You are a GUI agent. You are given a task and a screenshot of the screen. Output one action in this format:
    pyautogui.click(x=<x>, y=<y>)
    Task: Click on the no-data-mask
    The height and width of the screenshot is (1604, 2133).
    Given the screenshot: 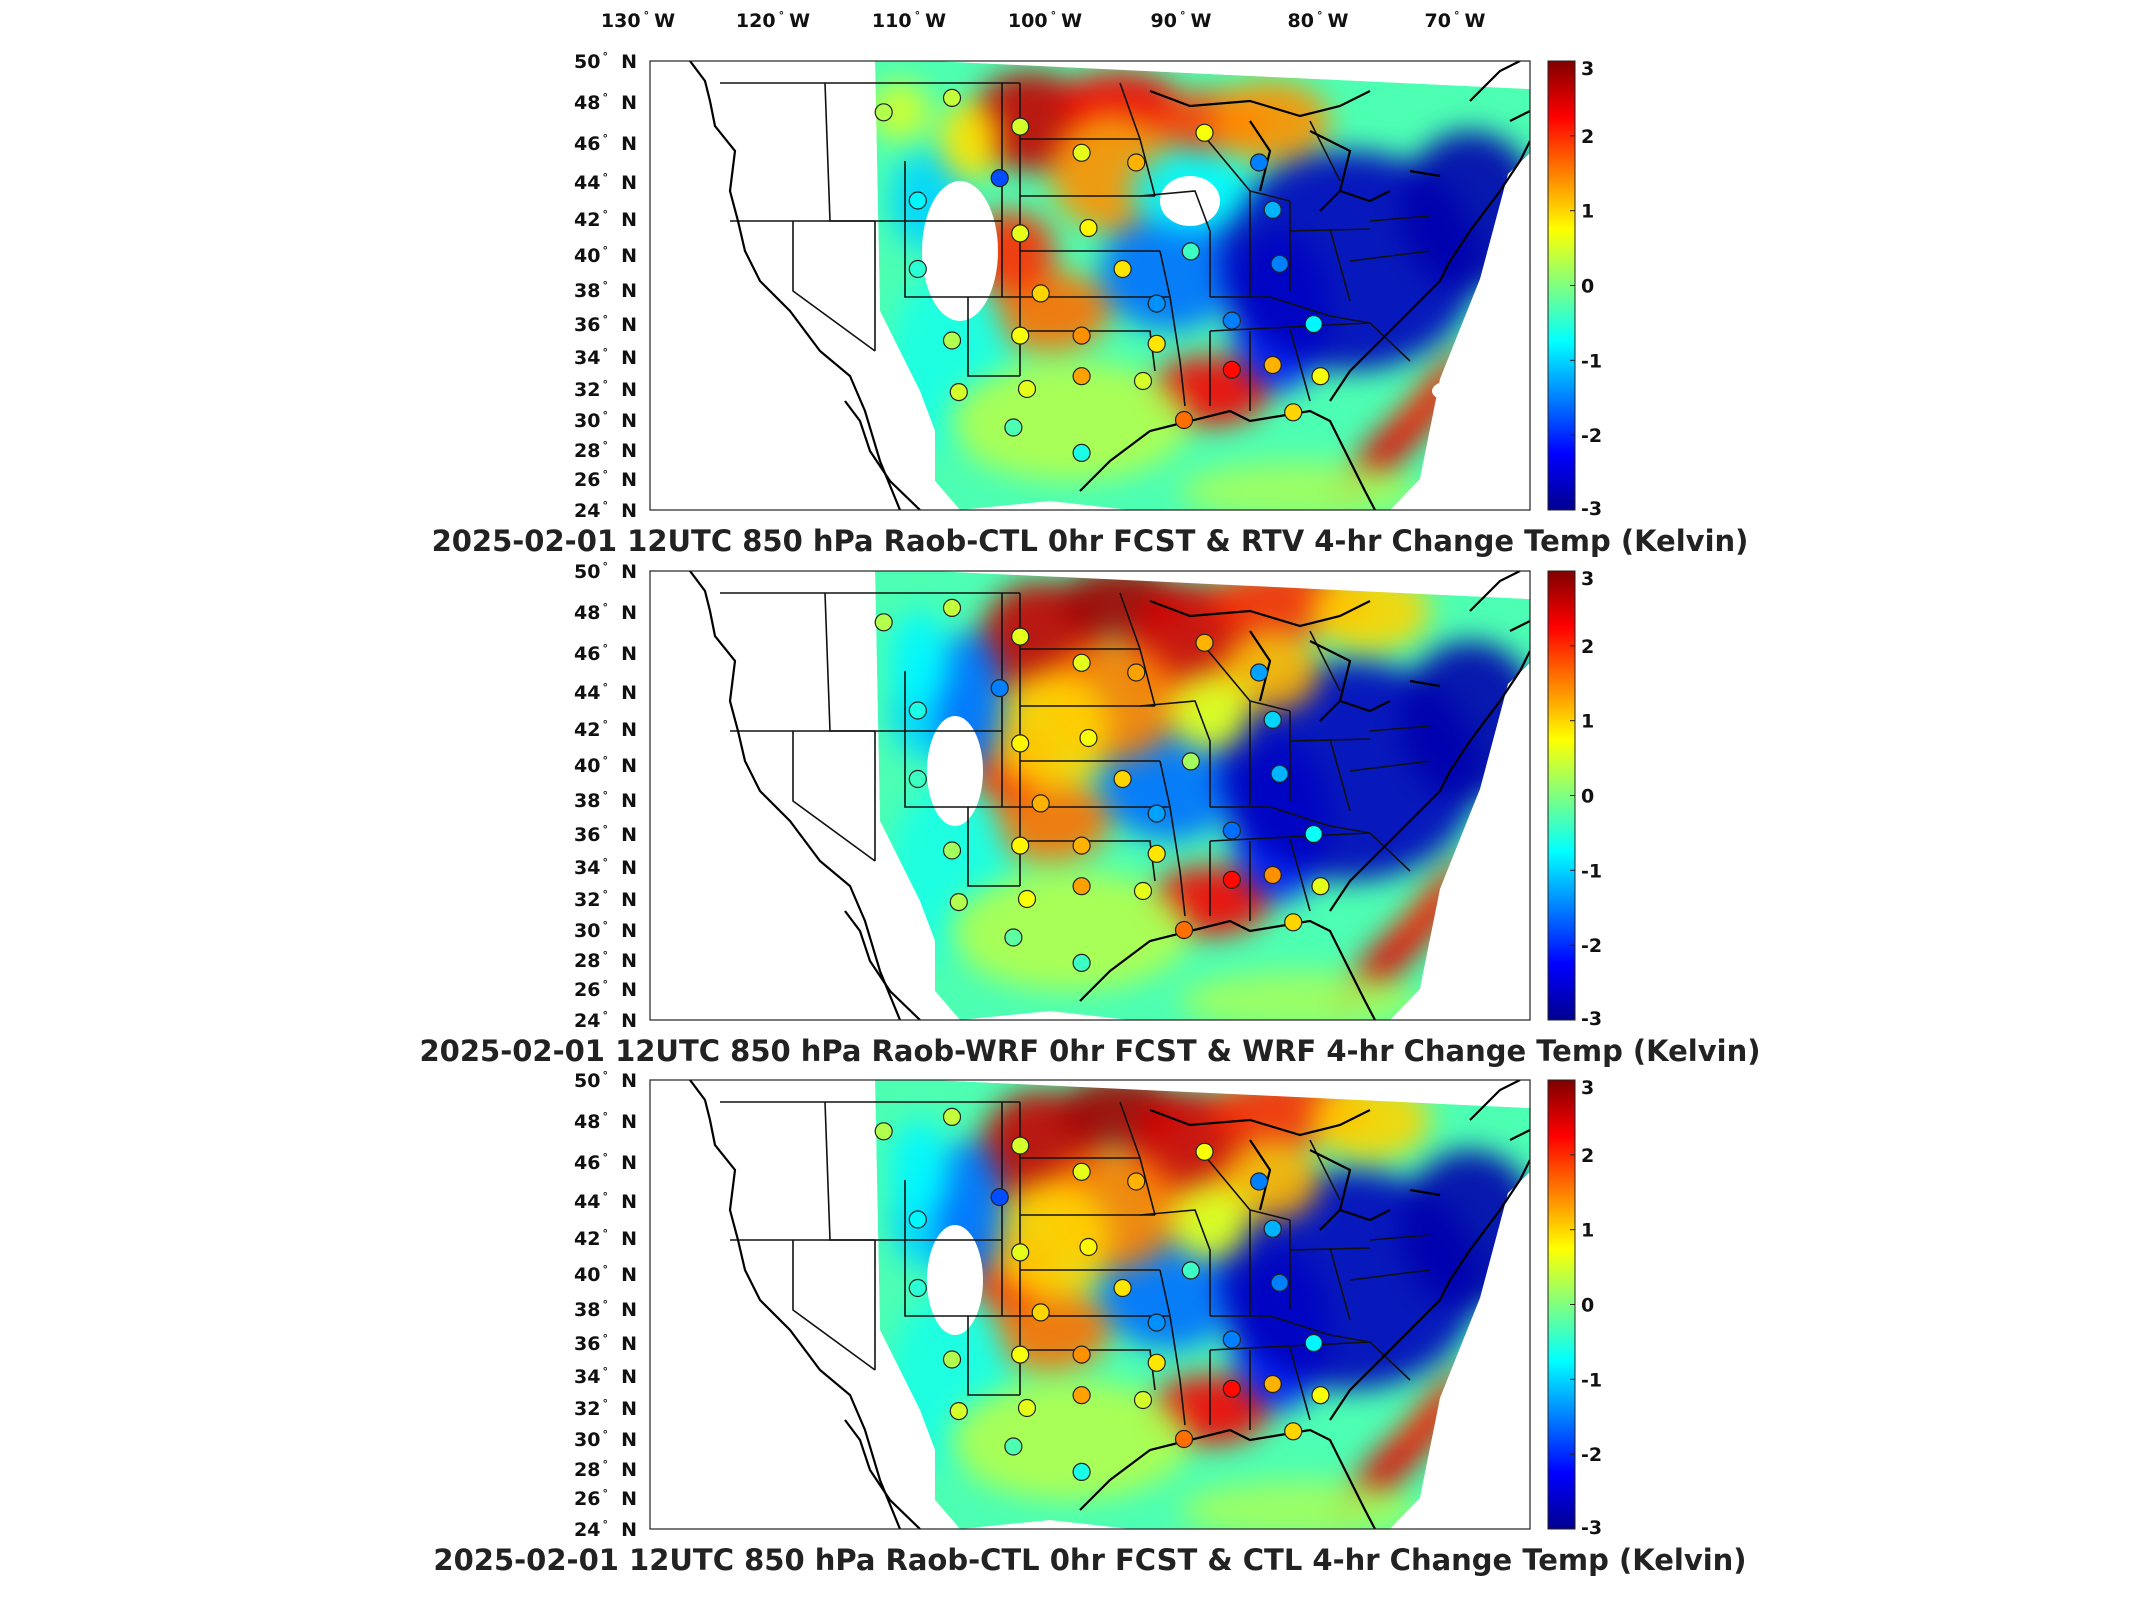 What is the action you would take?
    pyautogui.click(x=1460, y=841)
    